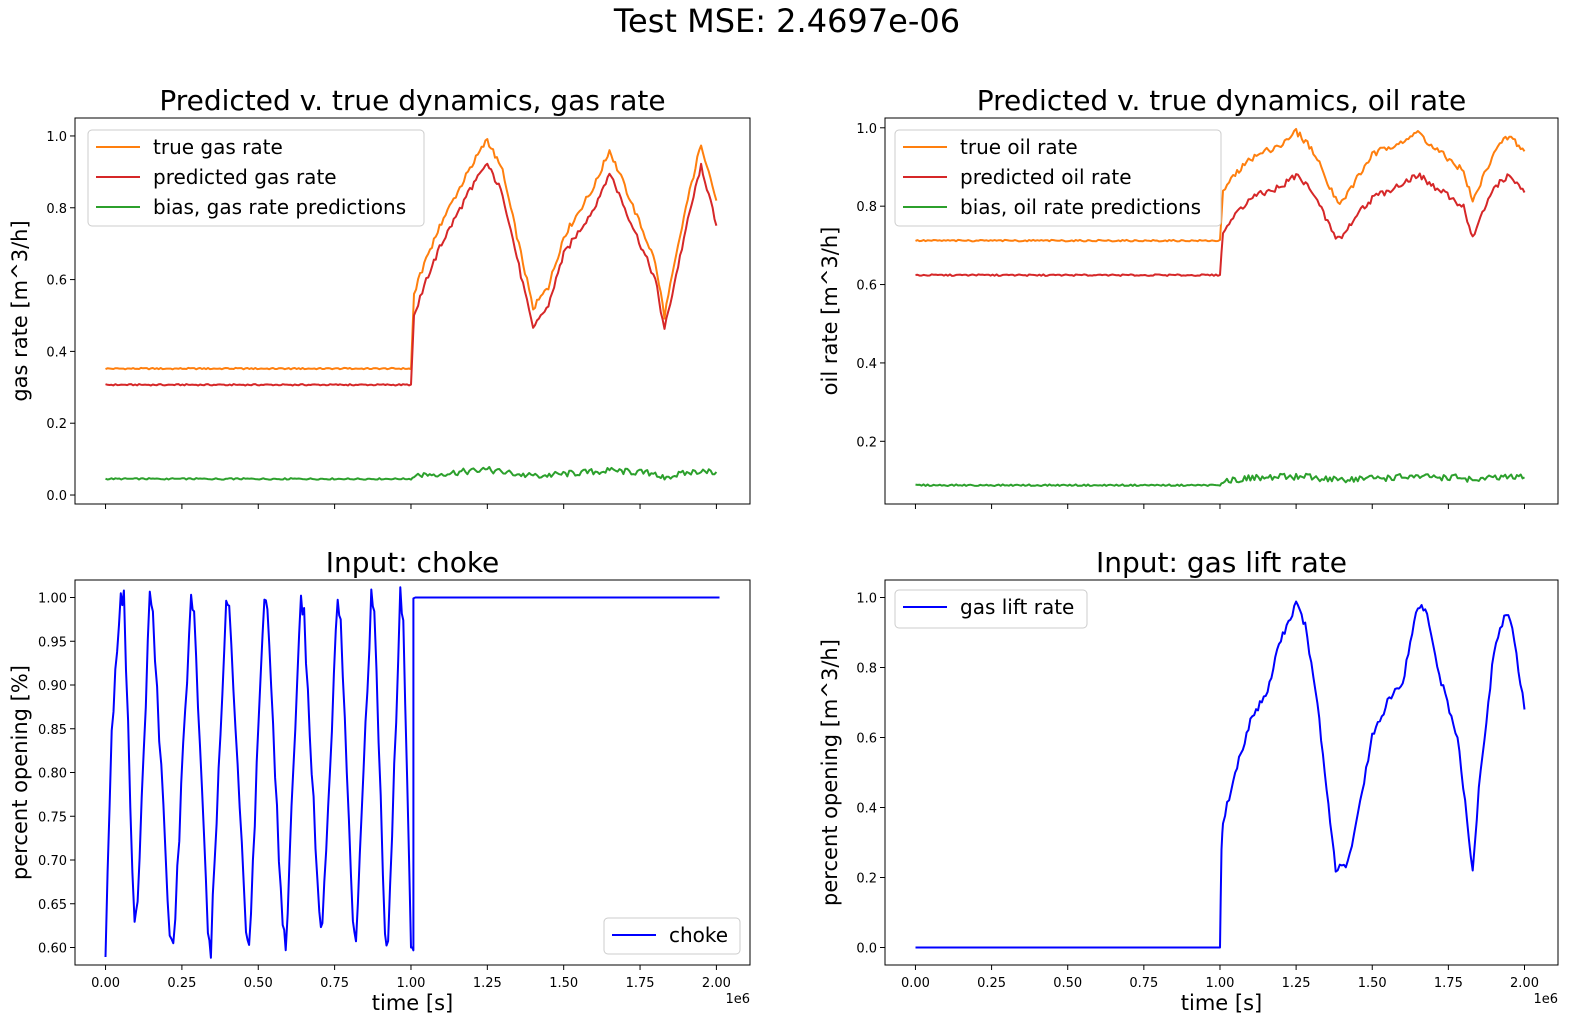 This screenshot has height=1028, width=1574. Describe the element at coordinates (52, 861) in the screenshot. I see `y-tick-label: 0.70` at that location.